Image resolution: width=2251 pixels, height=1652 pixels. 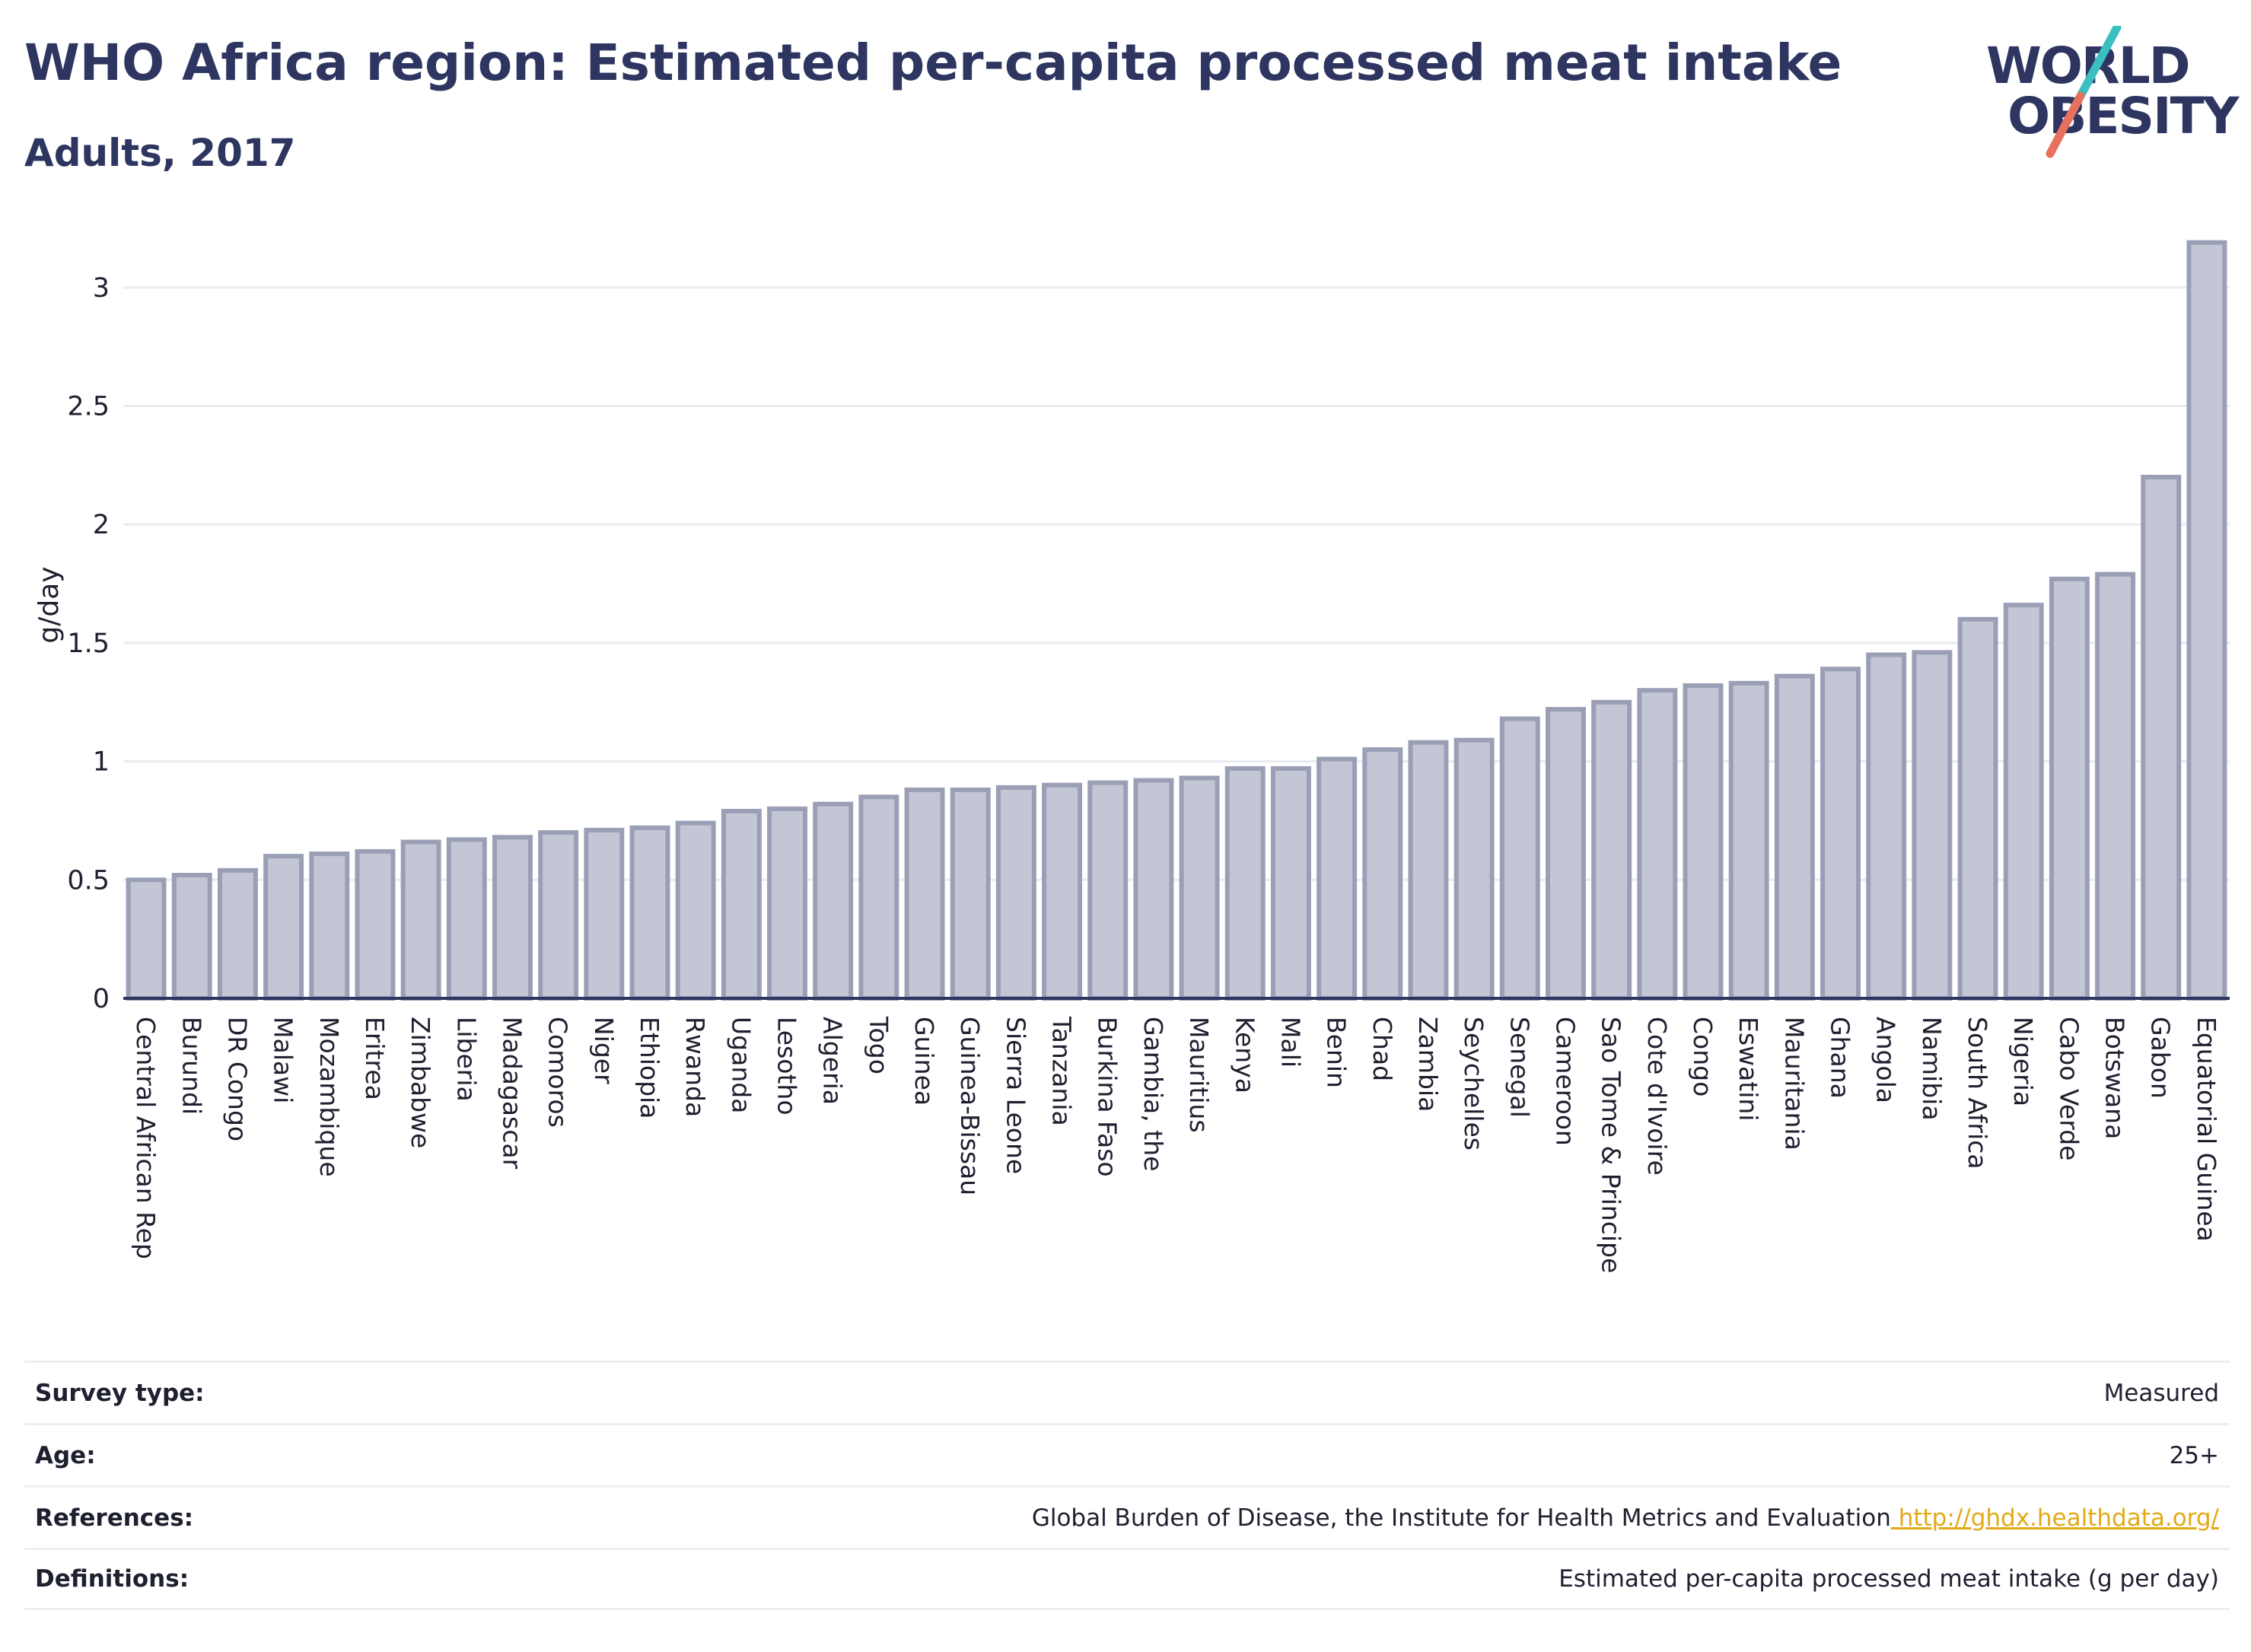 What do you see at coordinates (1199, 1075) in the screenshot?
I see `x-tick-label: Mauritius` at bounding box center [1199, 1075].